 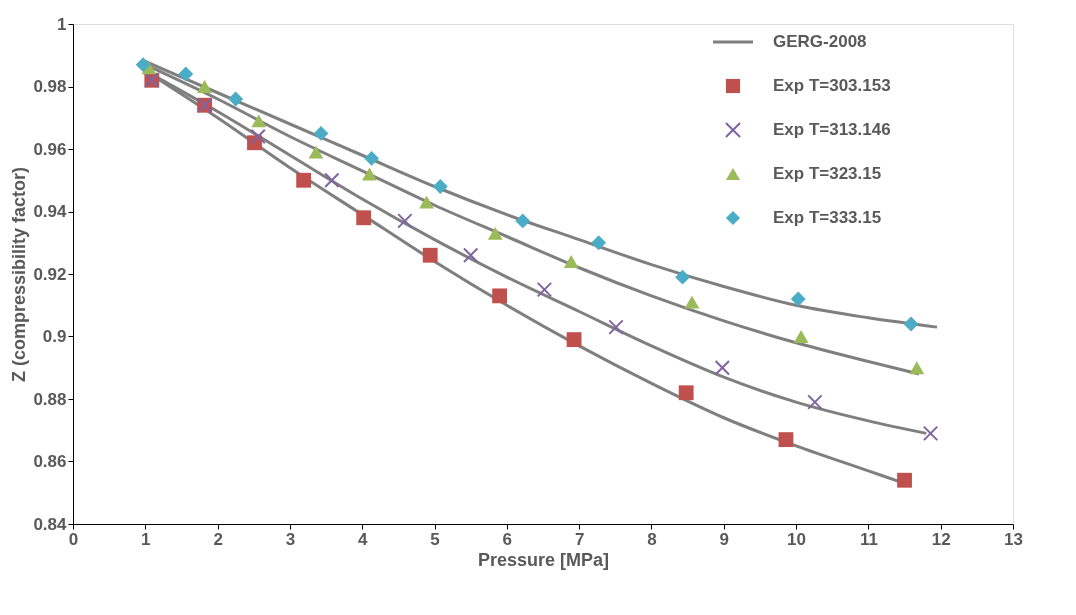 What do you see at coordinates (50, 274) in the screenshot?
I see `y-tick-label: 0.92` at bounding box center [50, 274].